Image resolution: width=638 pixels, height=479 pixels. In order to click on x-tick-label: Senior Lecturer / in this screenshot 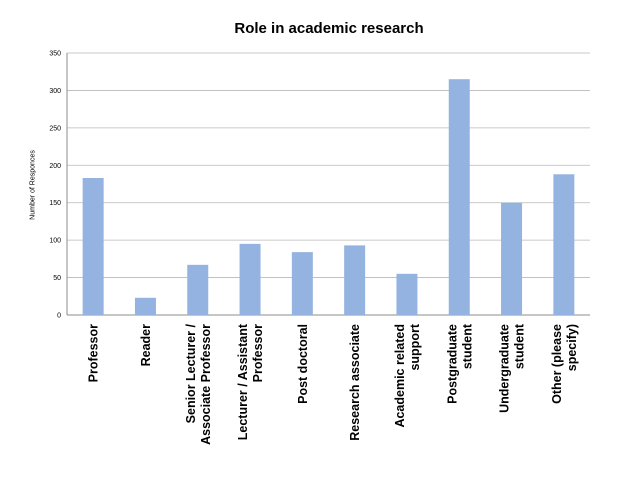, I will do `click(191, 373)`.